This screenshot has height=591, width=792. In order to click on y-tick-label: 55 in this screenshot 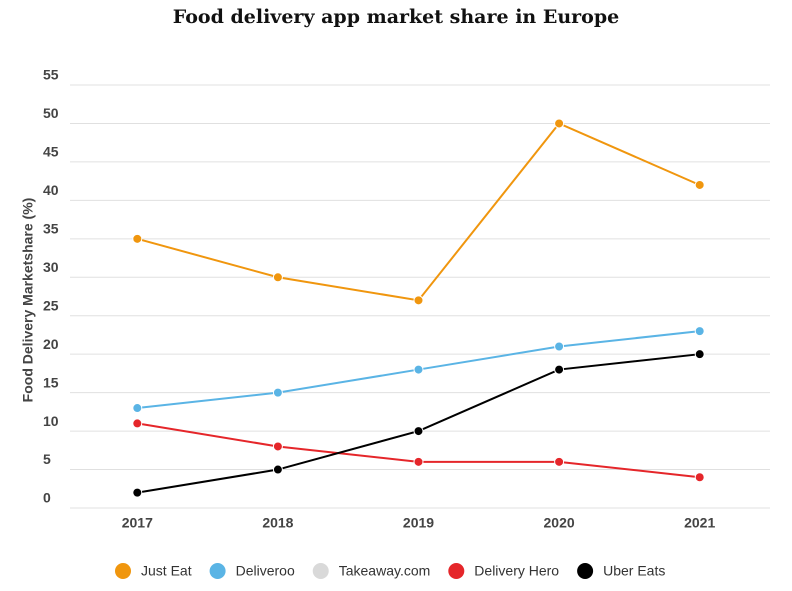, I will do `click(51, 75)`.